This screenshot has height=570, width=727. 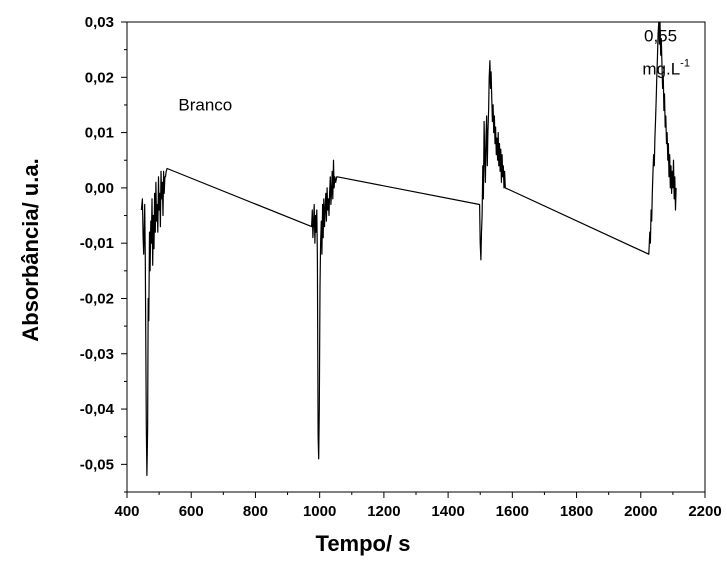 I want to click on y-tick-label: -0,03, so click(x=97, y=354).